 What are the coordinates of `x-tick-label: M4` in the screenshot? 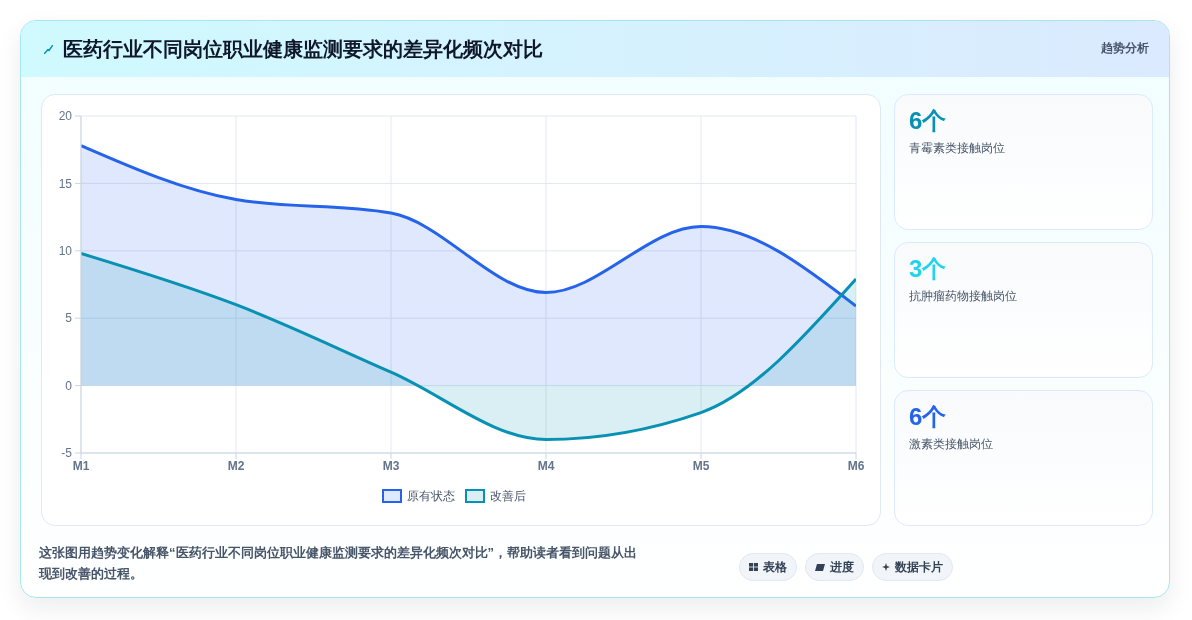 It's located at (546, 465).